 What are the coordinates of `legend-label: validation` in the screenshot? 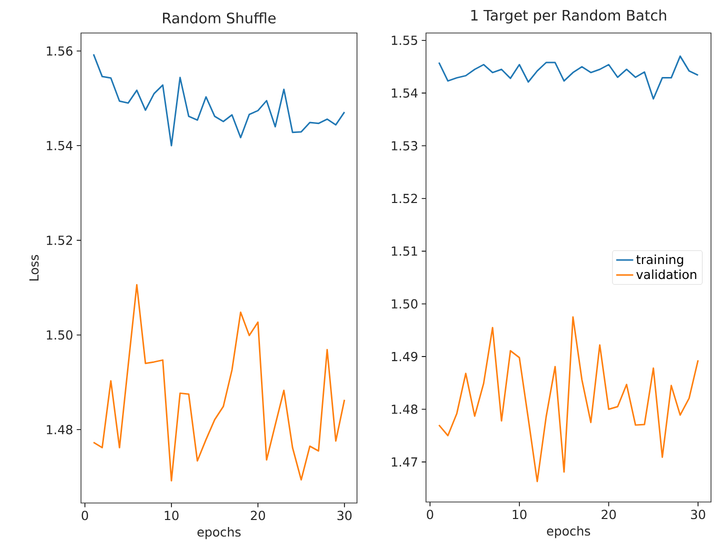 It's located at (666, 274).